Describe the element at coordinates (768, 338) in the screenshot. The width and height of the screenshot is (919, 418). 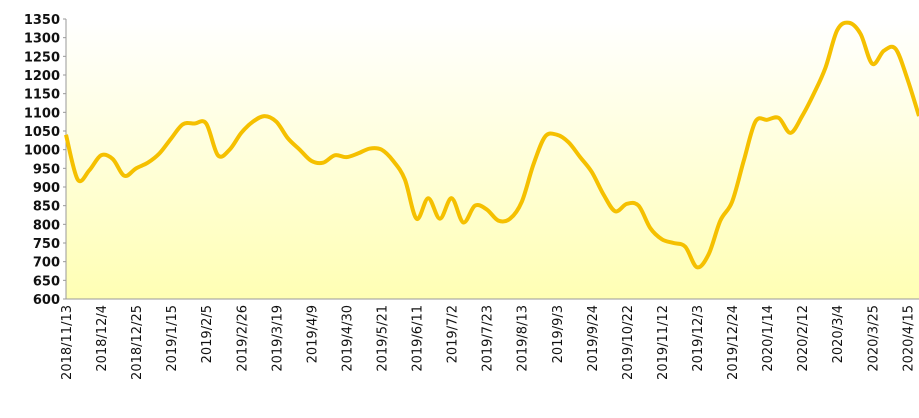
I see `x-tick-label: 2020/1/14` at that location.